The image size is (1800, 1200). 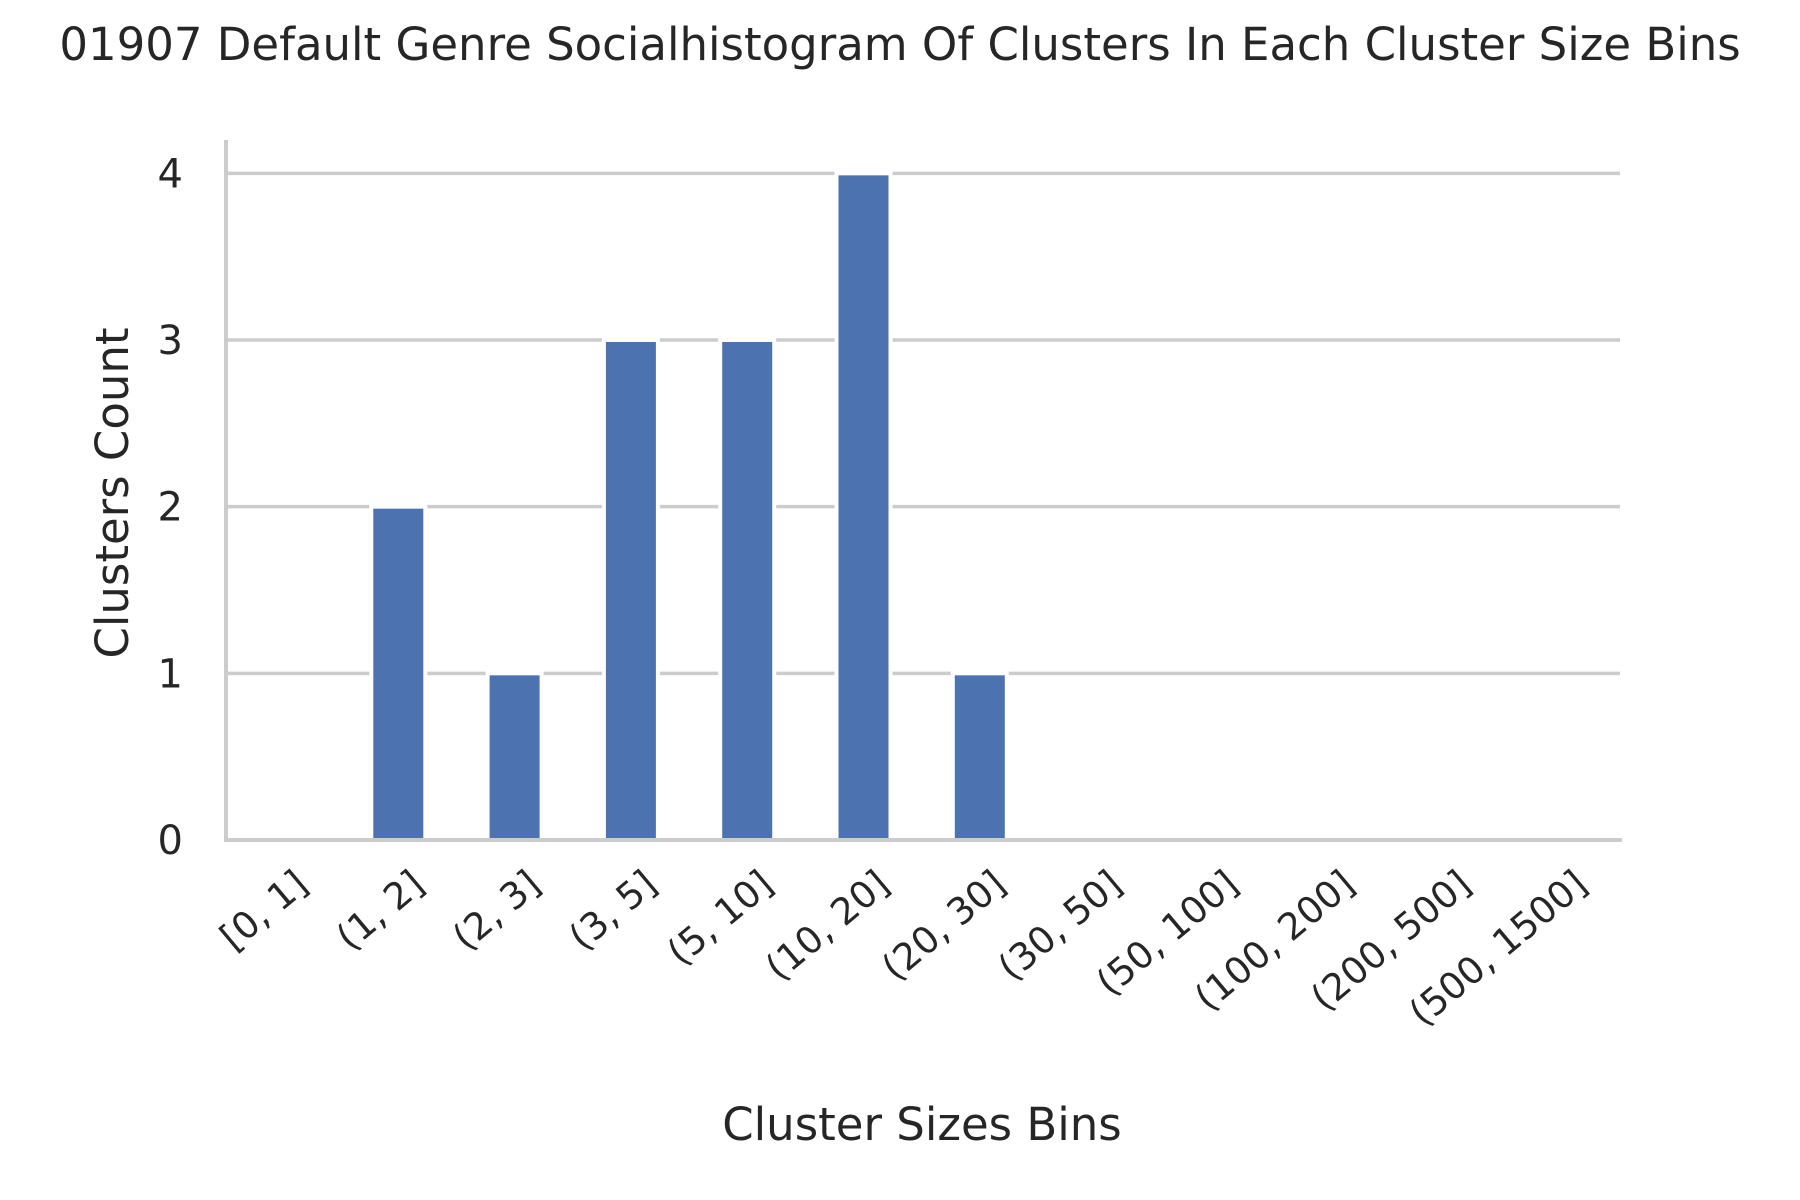 What do you see at coordinates (922, 1124) in the screenshot?
I see `x-axis-label: Cluster Sizes Bins` at bounding box center [922, 1124].